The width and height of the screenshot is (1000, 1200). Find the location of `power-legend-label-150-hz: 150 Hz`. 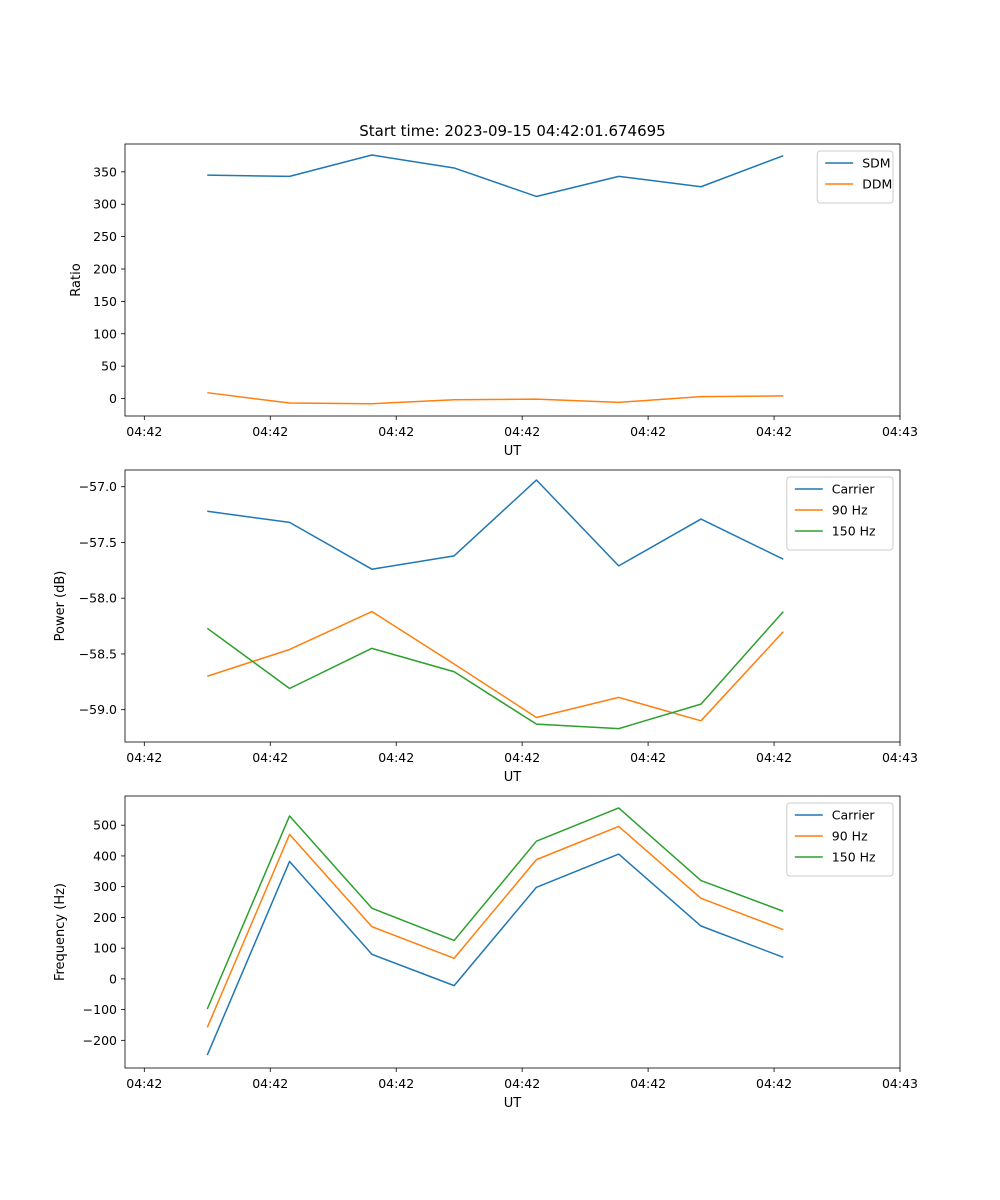

power-legend-label-150-hz: 150 Hz is located at coordinates (854, 531).